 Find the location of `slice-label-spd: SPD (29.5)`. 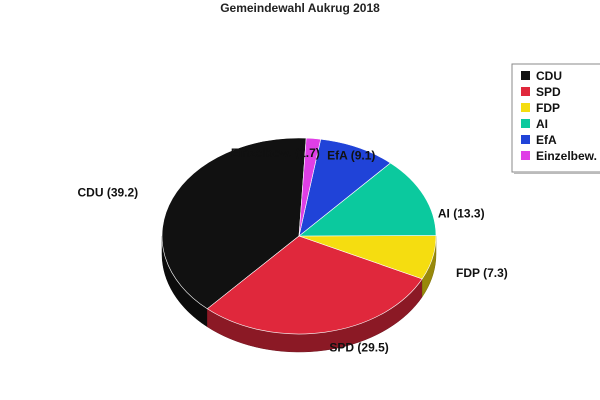

slice-label-spd: SPD (29.5) is located at coordinates (358, 348).